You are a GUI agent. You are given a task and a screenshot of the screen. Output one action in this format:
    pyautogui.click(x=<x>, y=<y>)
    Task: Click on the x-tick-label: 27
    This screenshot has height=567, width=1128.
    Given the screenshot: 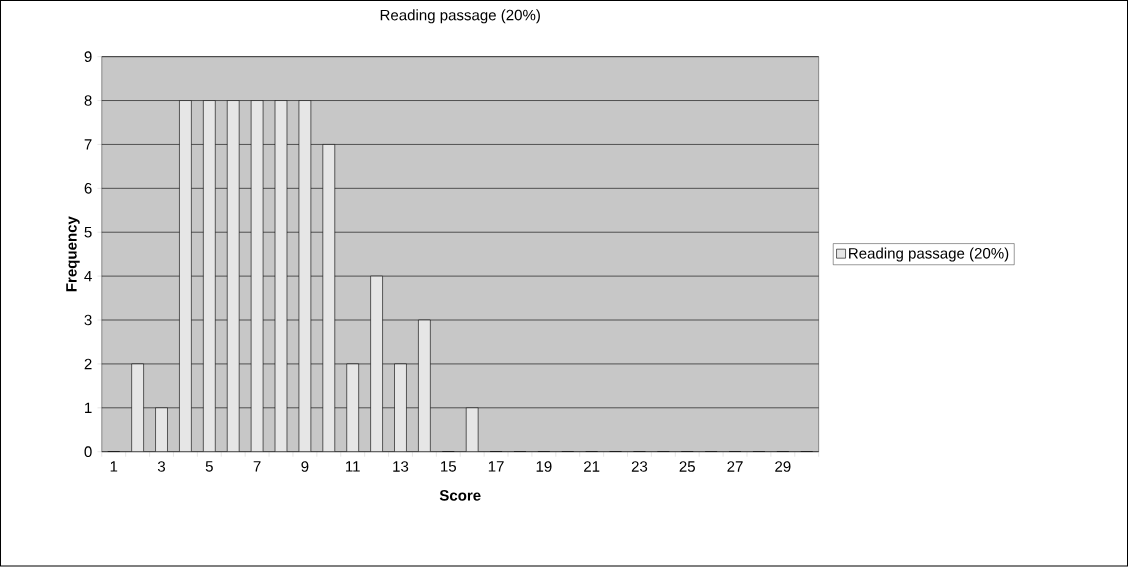 What is the action you would take?
    pyautogui.click(x=735, y=466)
    